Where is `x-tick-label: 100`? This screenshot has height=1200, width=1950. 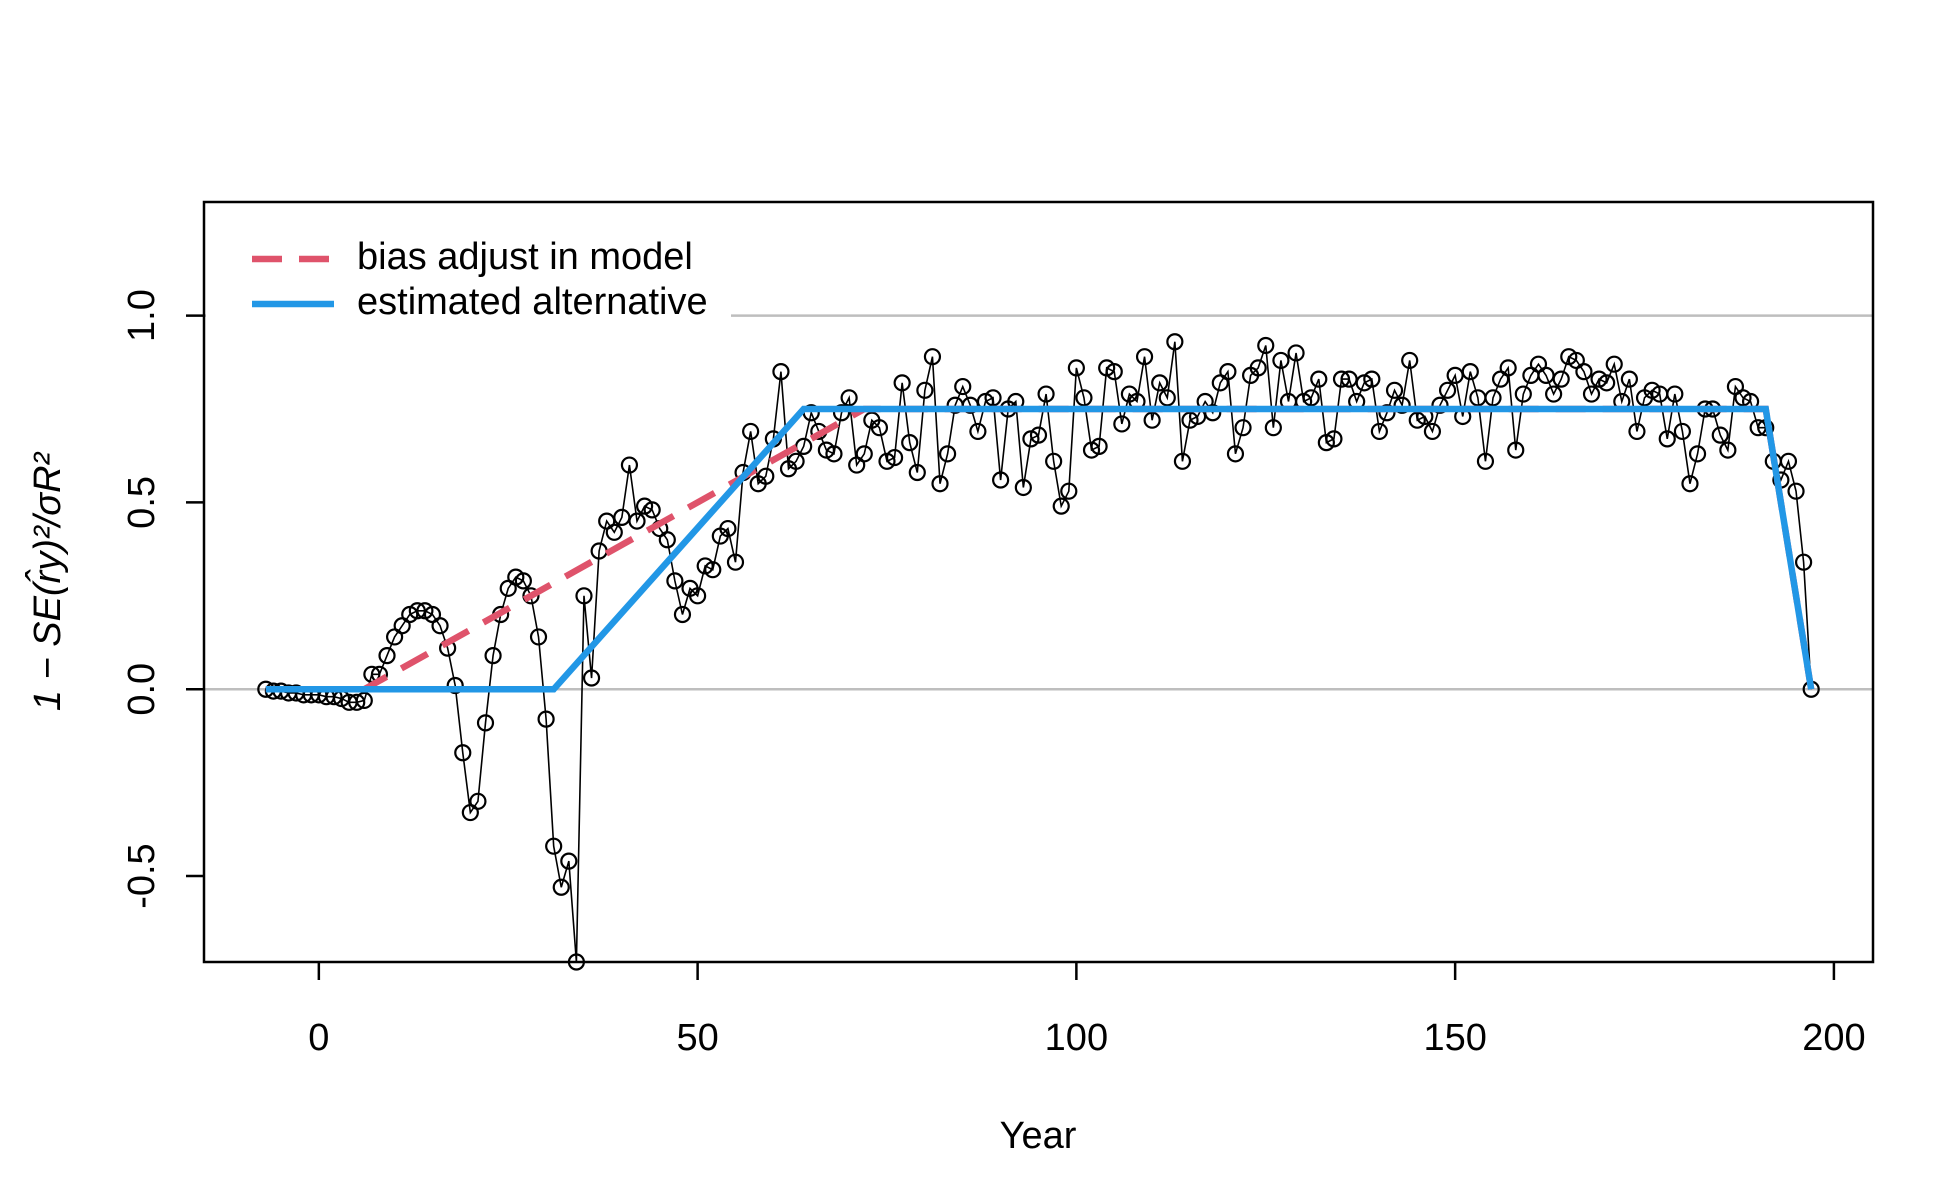 x-tick-label: 100 is located at coordinates (1076, 1038).